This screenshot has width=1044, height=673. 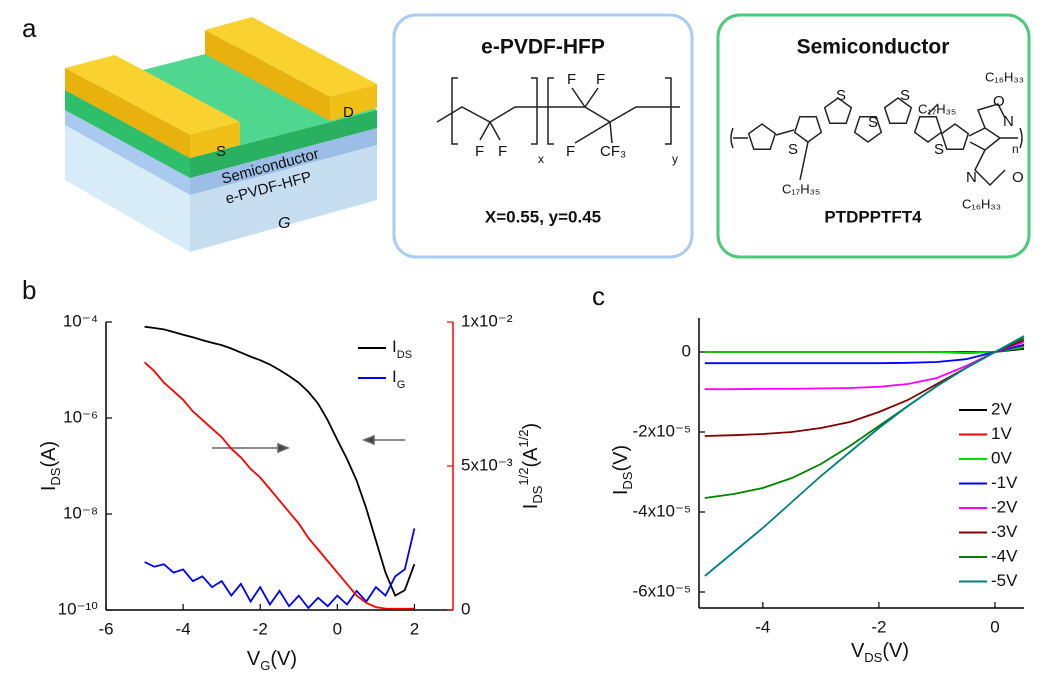 I want to click on atom: n, so click(x=1015, y=149).